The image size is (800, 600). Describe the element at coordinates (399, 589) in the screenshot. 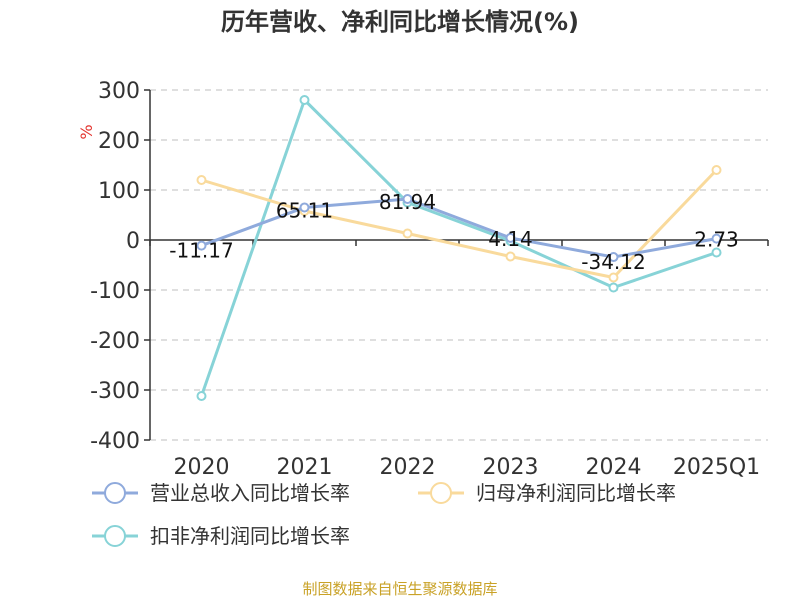

I see `source-footnote: 制图数据来自恒生聚源数据库` at that location.